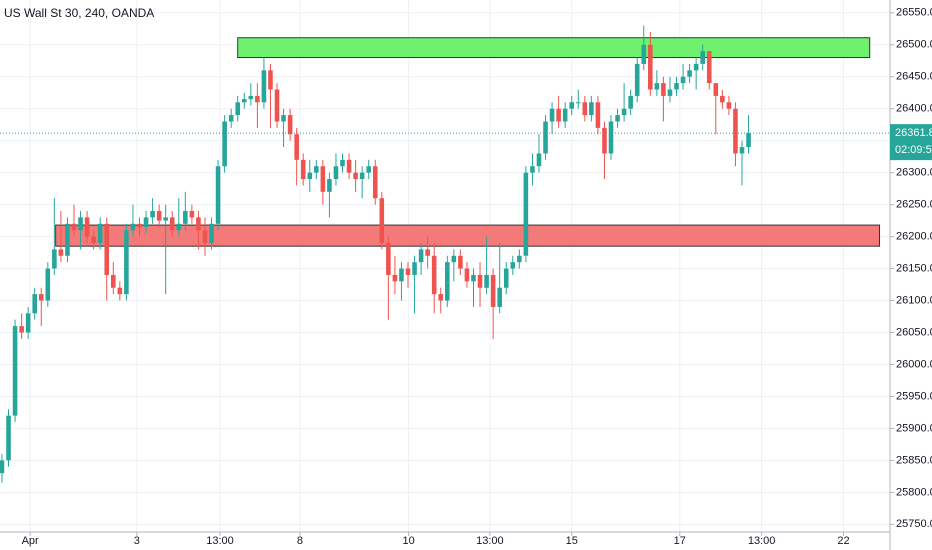  What do you see at coordinates (914, 332) in the screenshot?
I see `y-tick-label: 26050.0` at bounding box center [914, 332].